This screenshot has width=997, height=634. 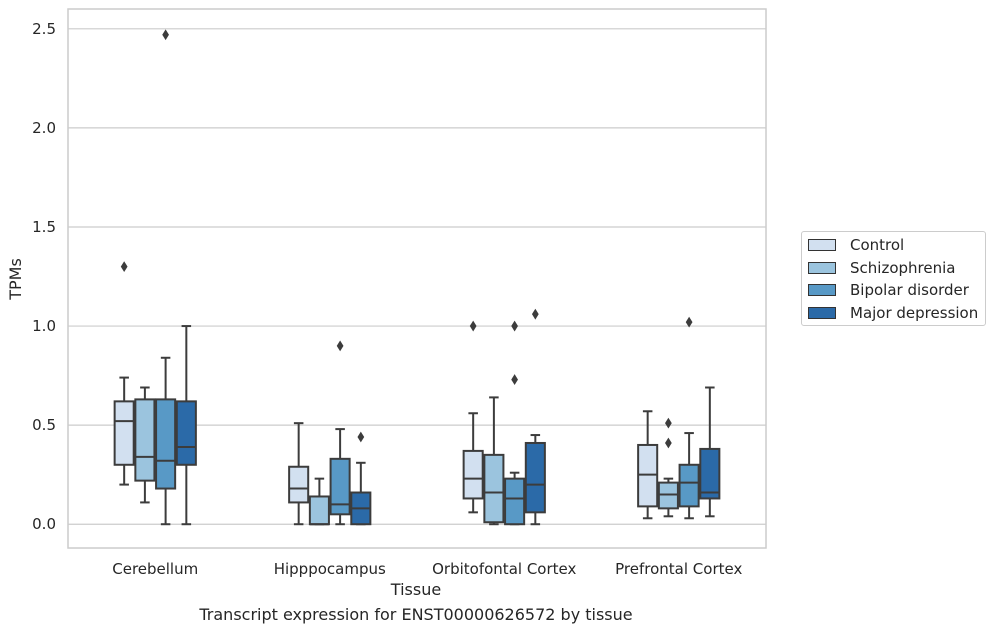 What do you see at coordinates (44, 128) in the screenshot?
I see `y-tick-label: 2.0` at bounding box center [44, 128].